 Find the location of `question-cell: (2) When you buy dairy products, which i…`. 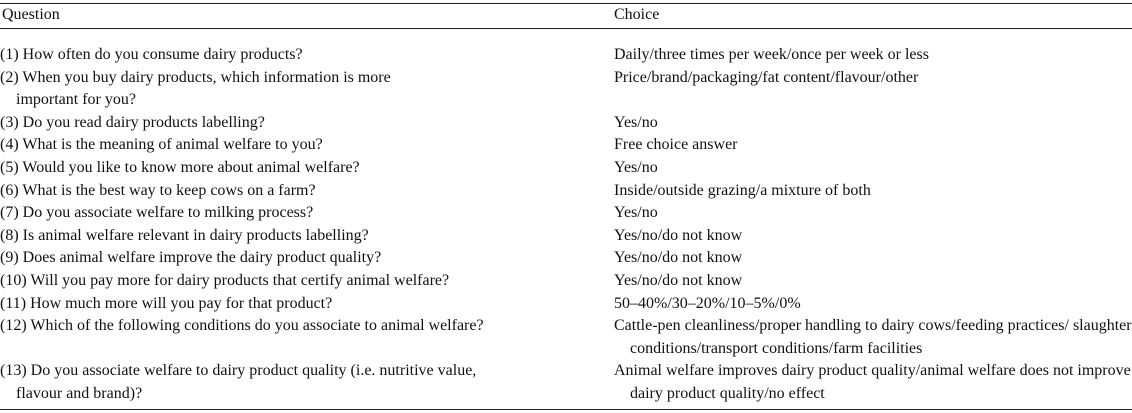

question-cell: (2) When you buy dairy products, which i… is located at coordinates (195, 88).